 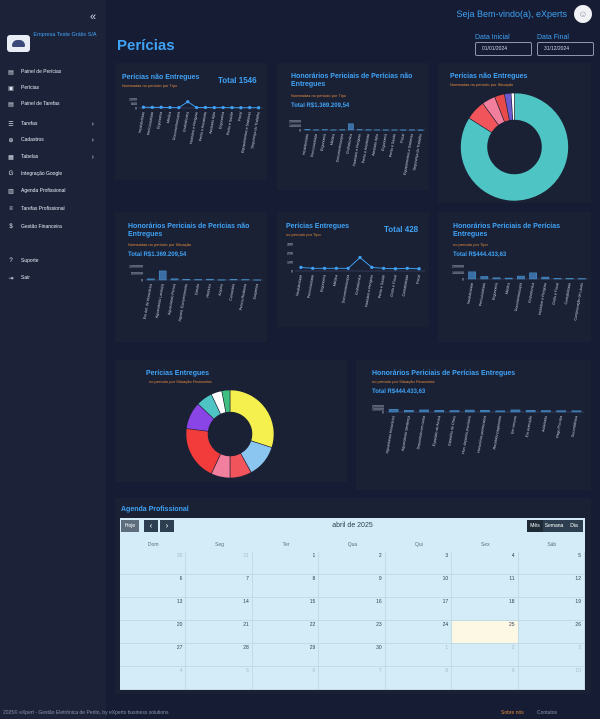 I want to click on about-link: Sobre nós, so click(x=512, y=713).